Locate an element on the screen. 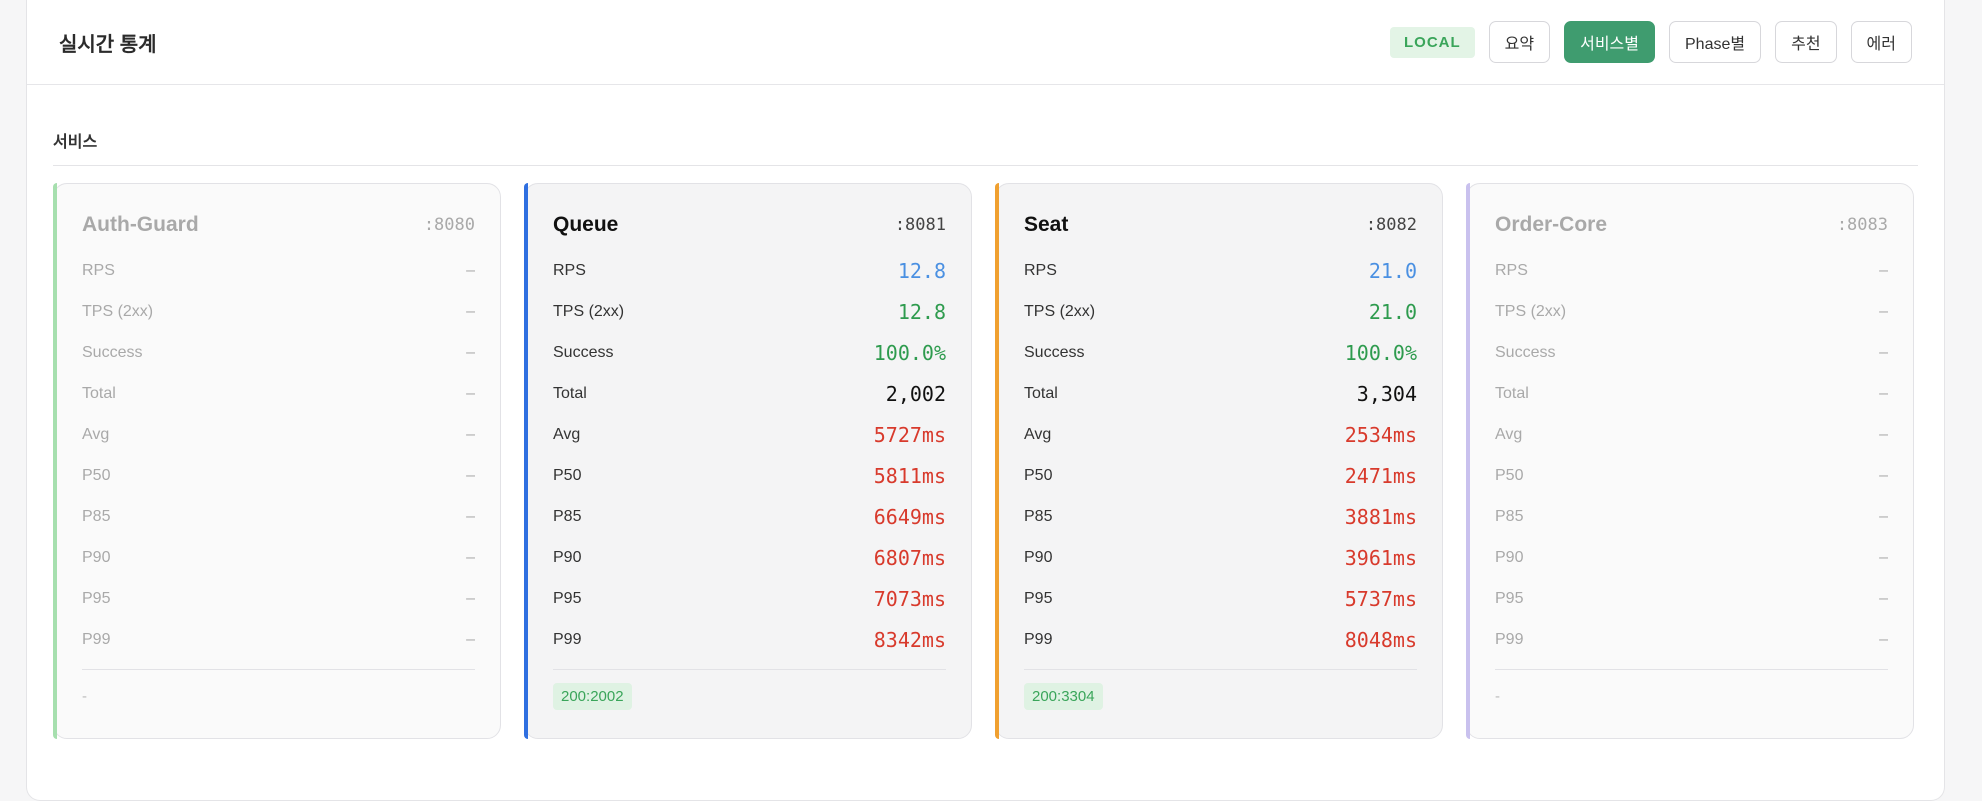 This screenshot has height=801, width=1982. metric-value: 5737ms is located at coordinates (1380, 598).